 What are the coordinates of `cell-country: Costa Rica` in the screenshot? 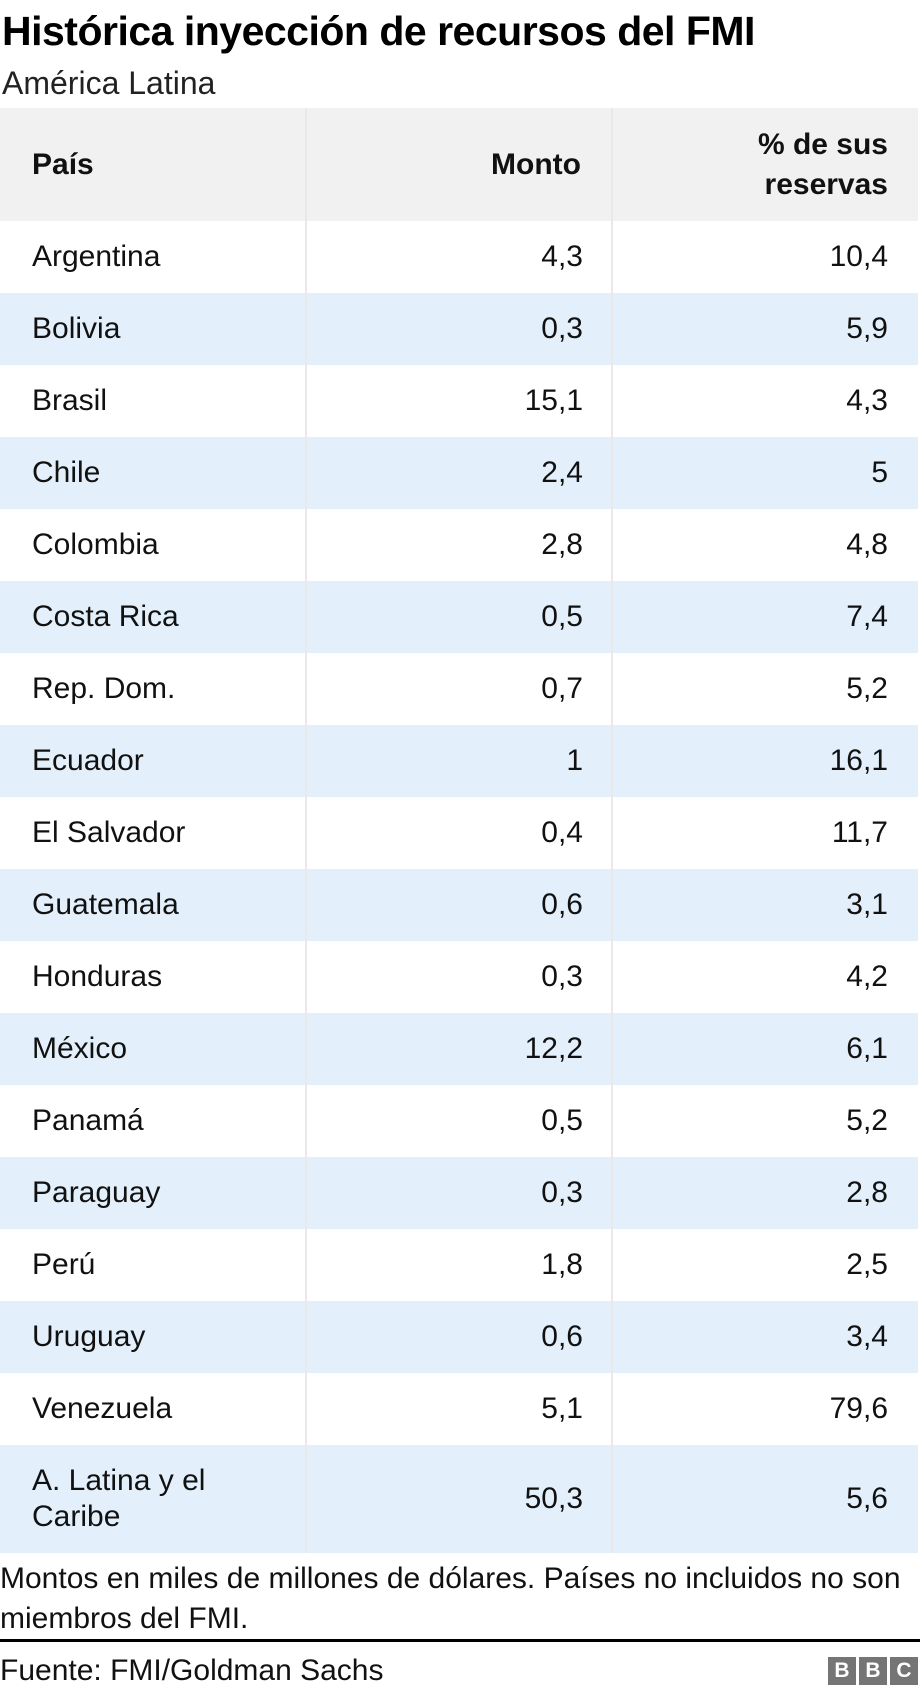 It's located at (153, 617).